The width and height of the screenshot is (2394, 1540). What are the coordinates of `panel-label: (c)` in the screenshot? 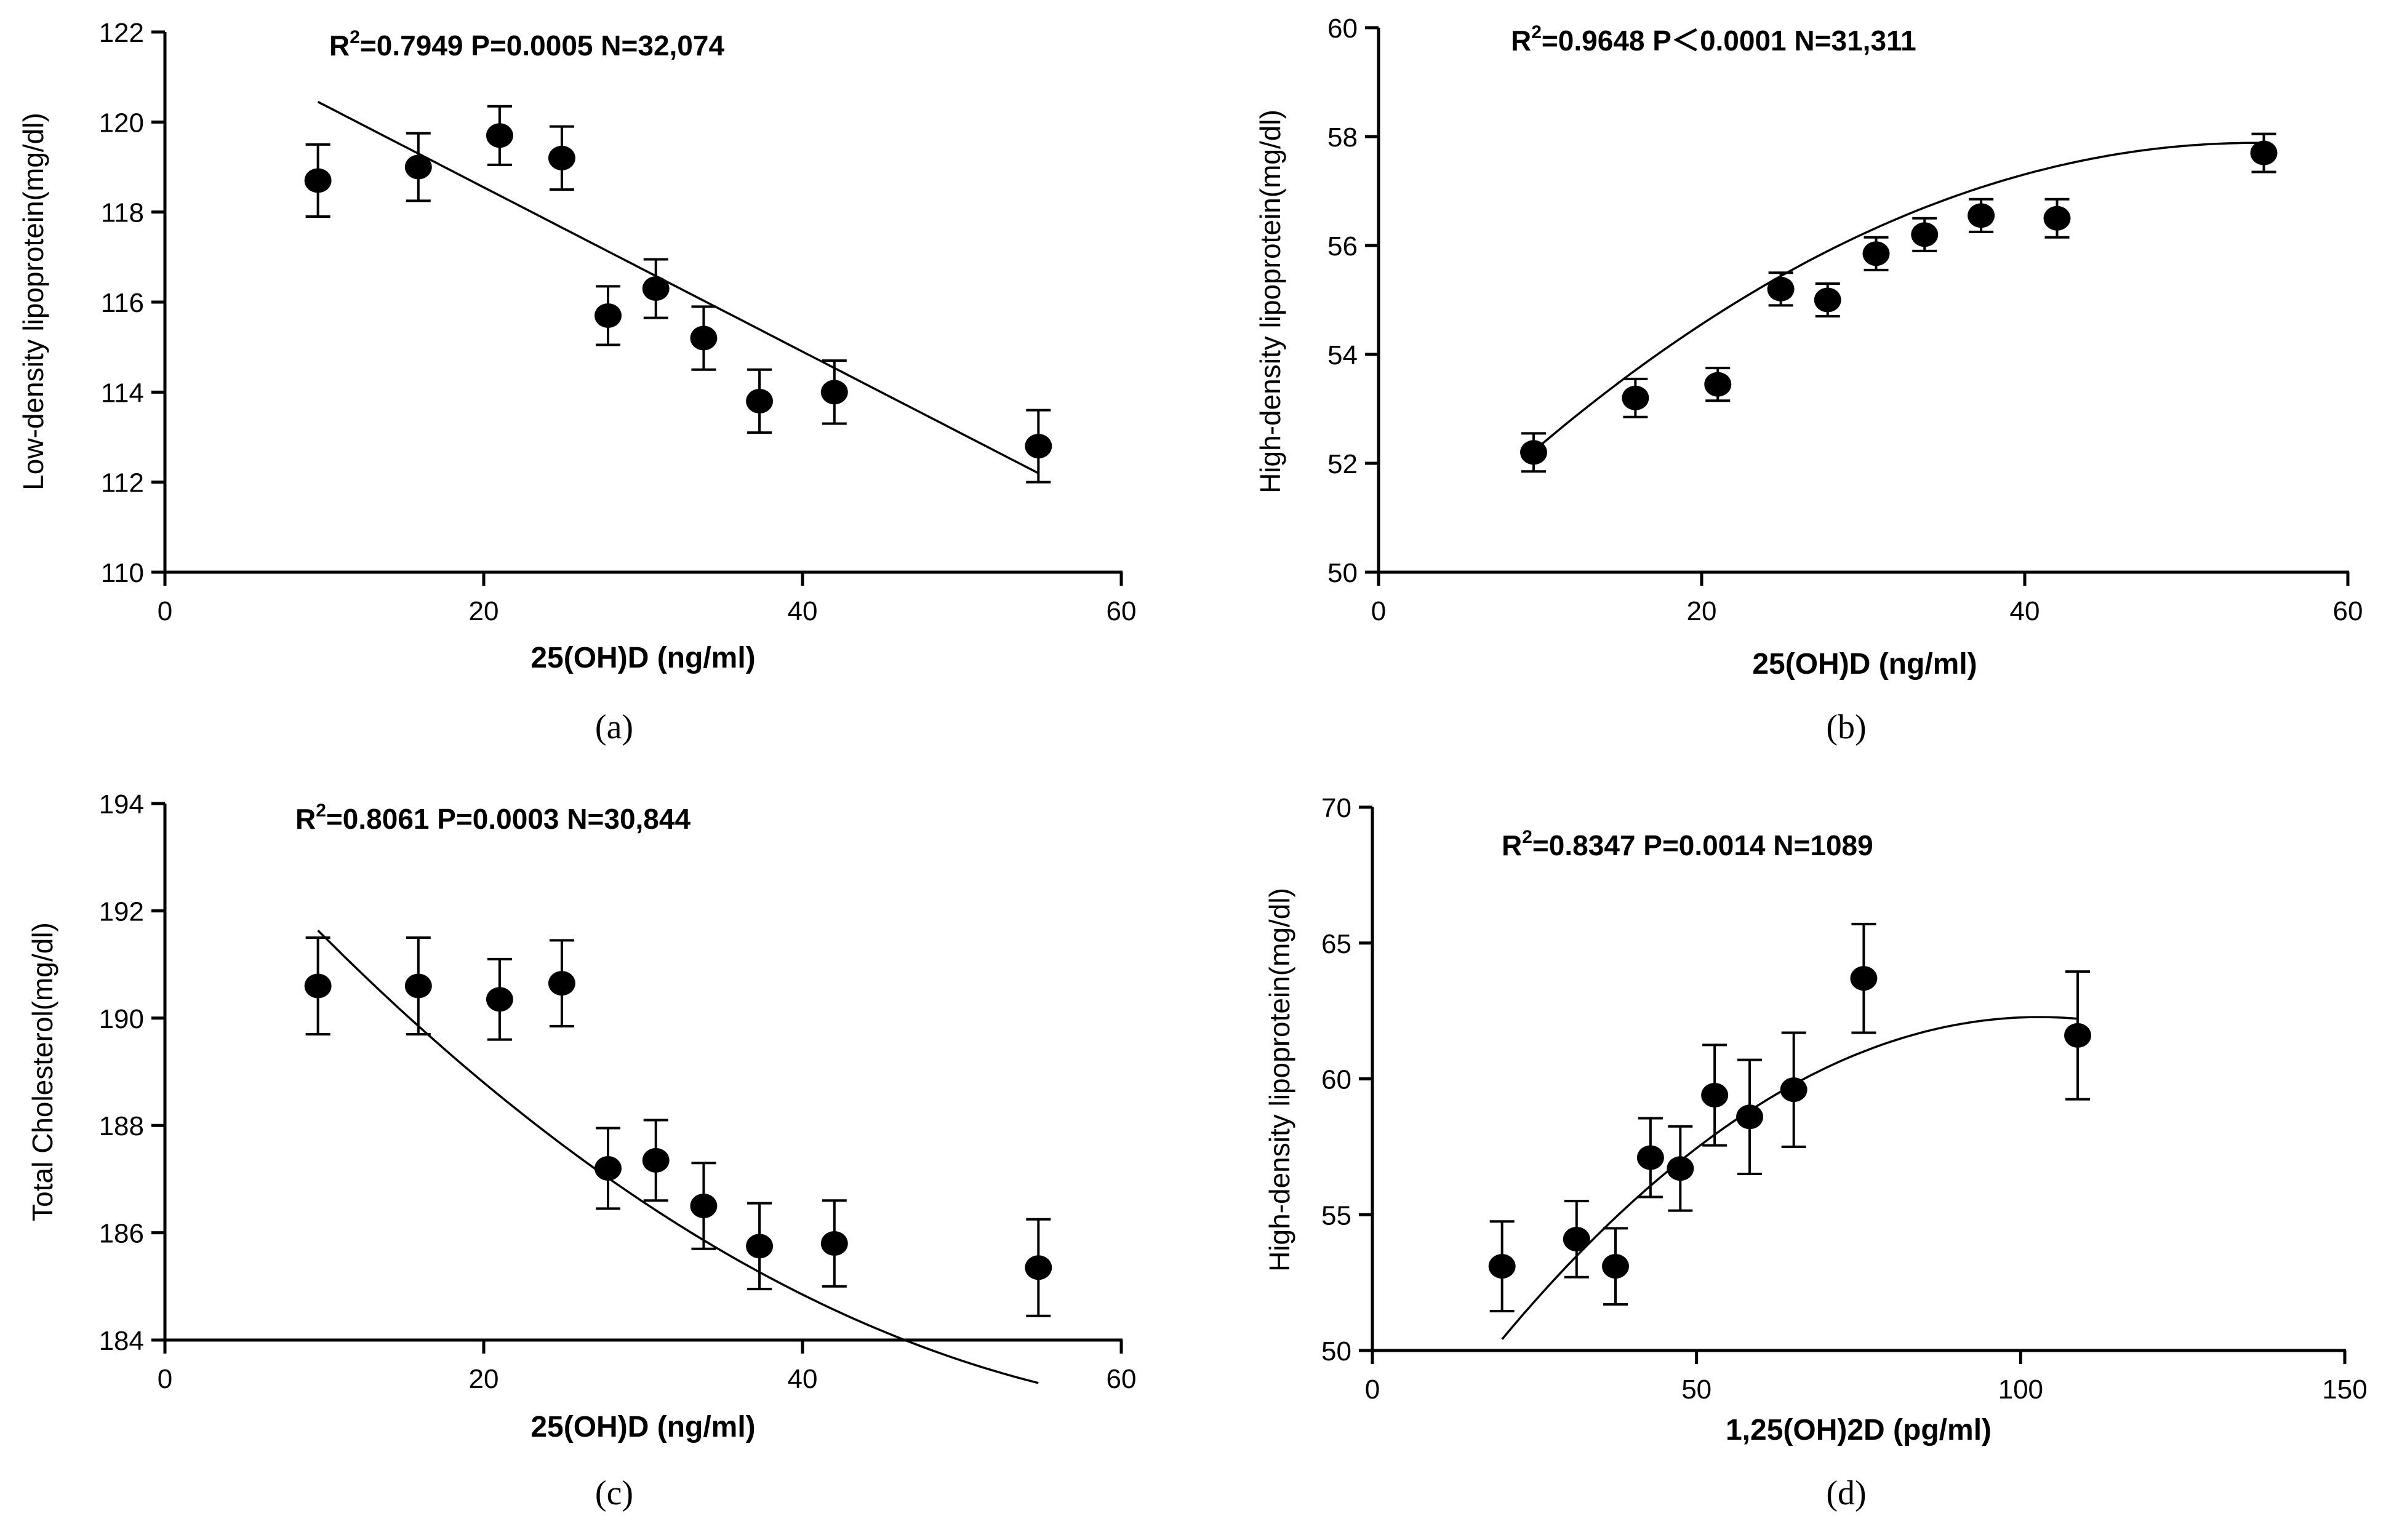 It's located at (614, 1493).